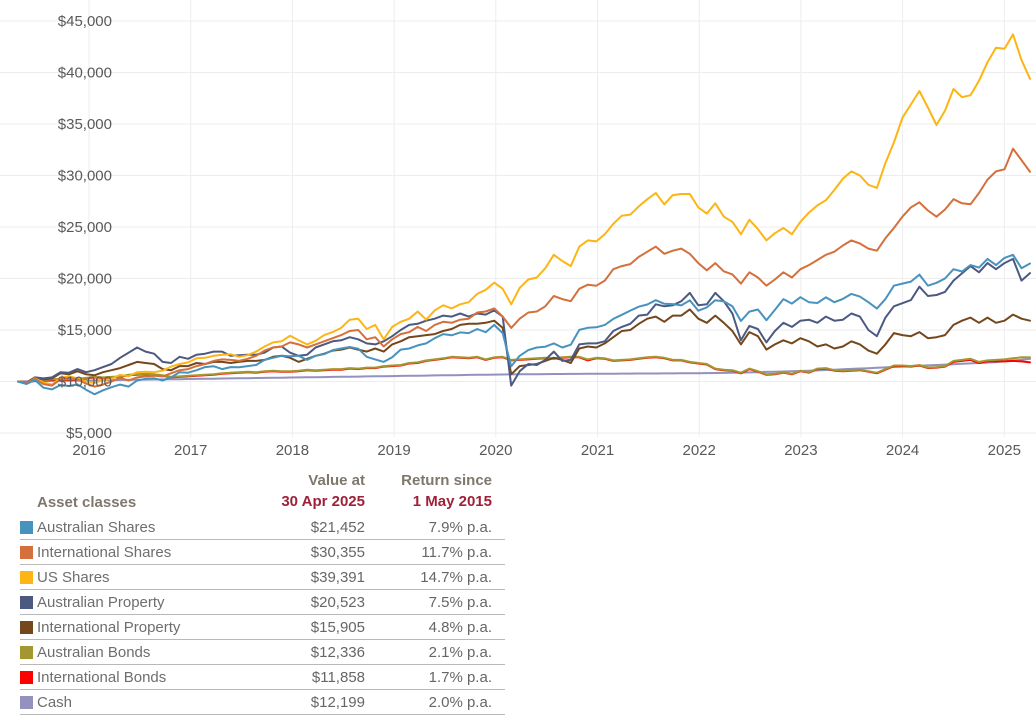 The image size is (1036, 720). Describe the element at coordinates (338, 677) in the screenshot. I see `value-cell: $11,858` at that location.